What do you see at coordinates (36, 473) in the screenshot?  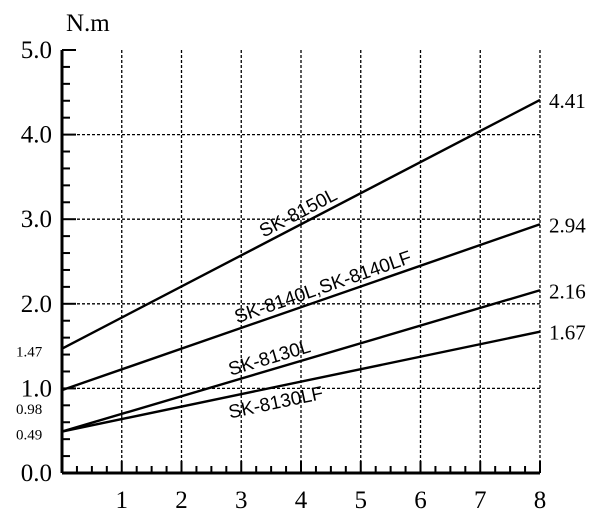 I see `y-tick-label: 0.0` at bounding box center [36, 473].